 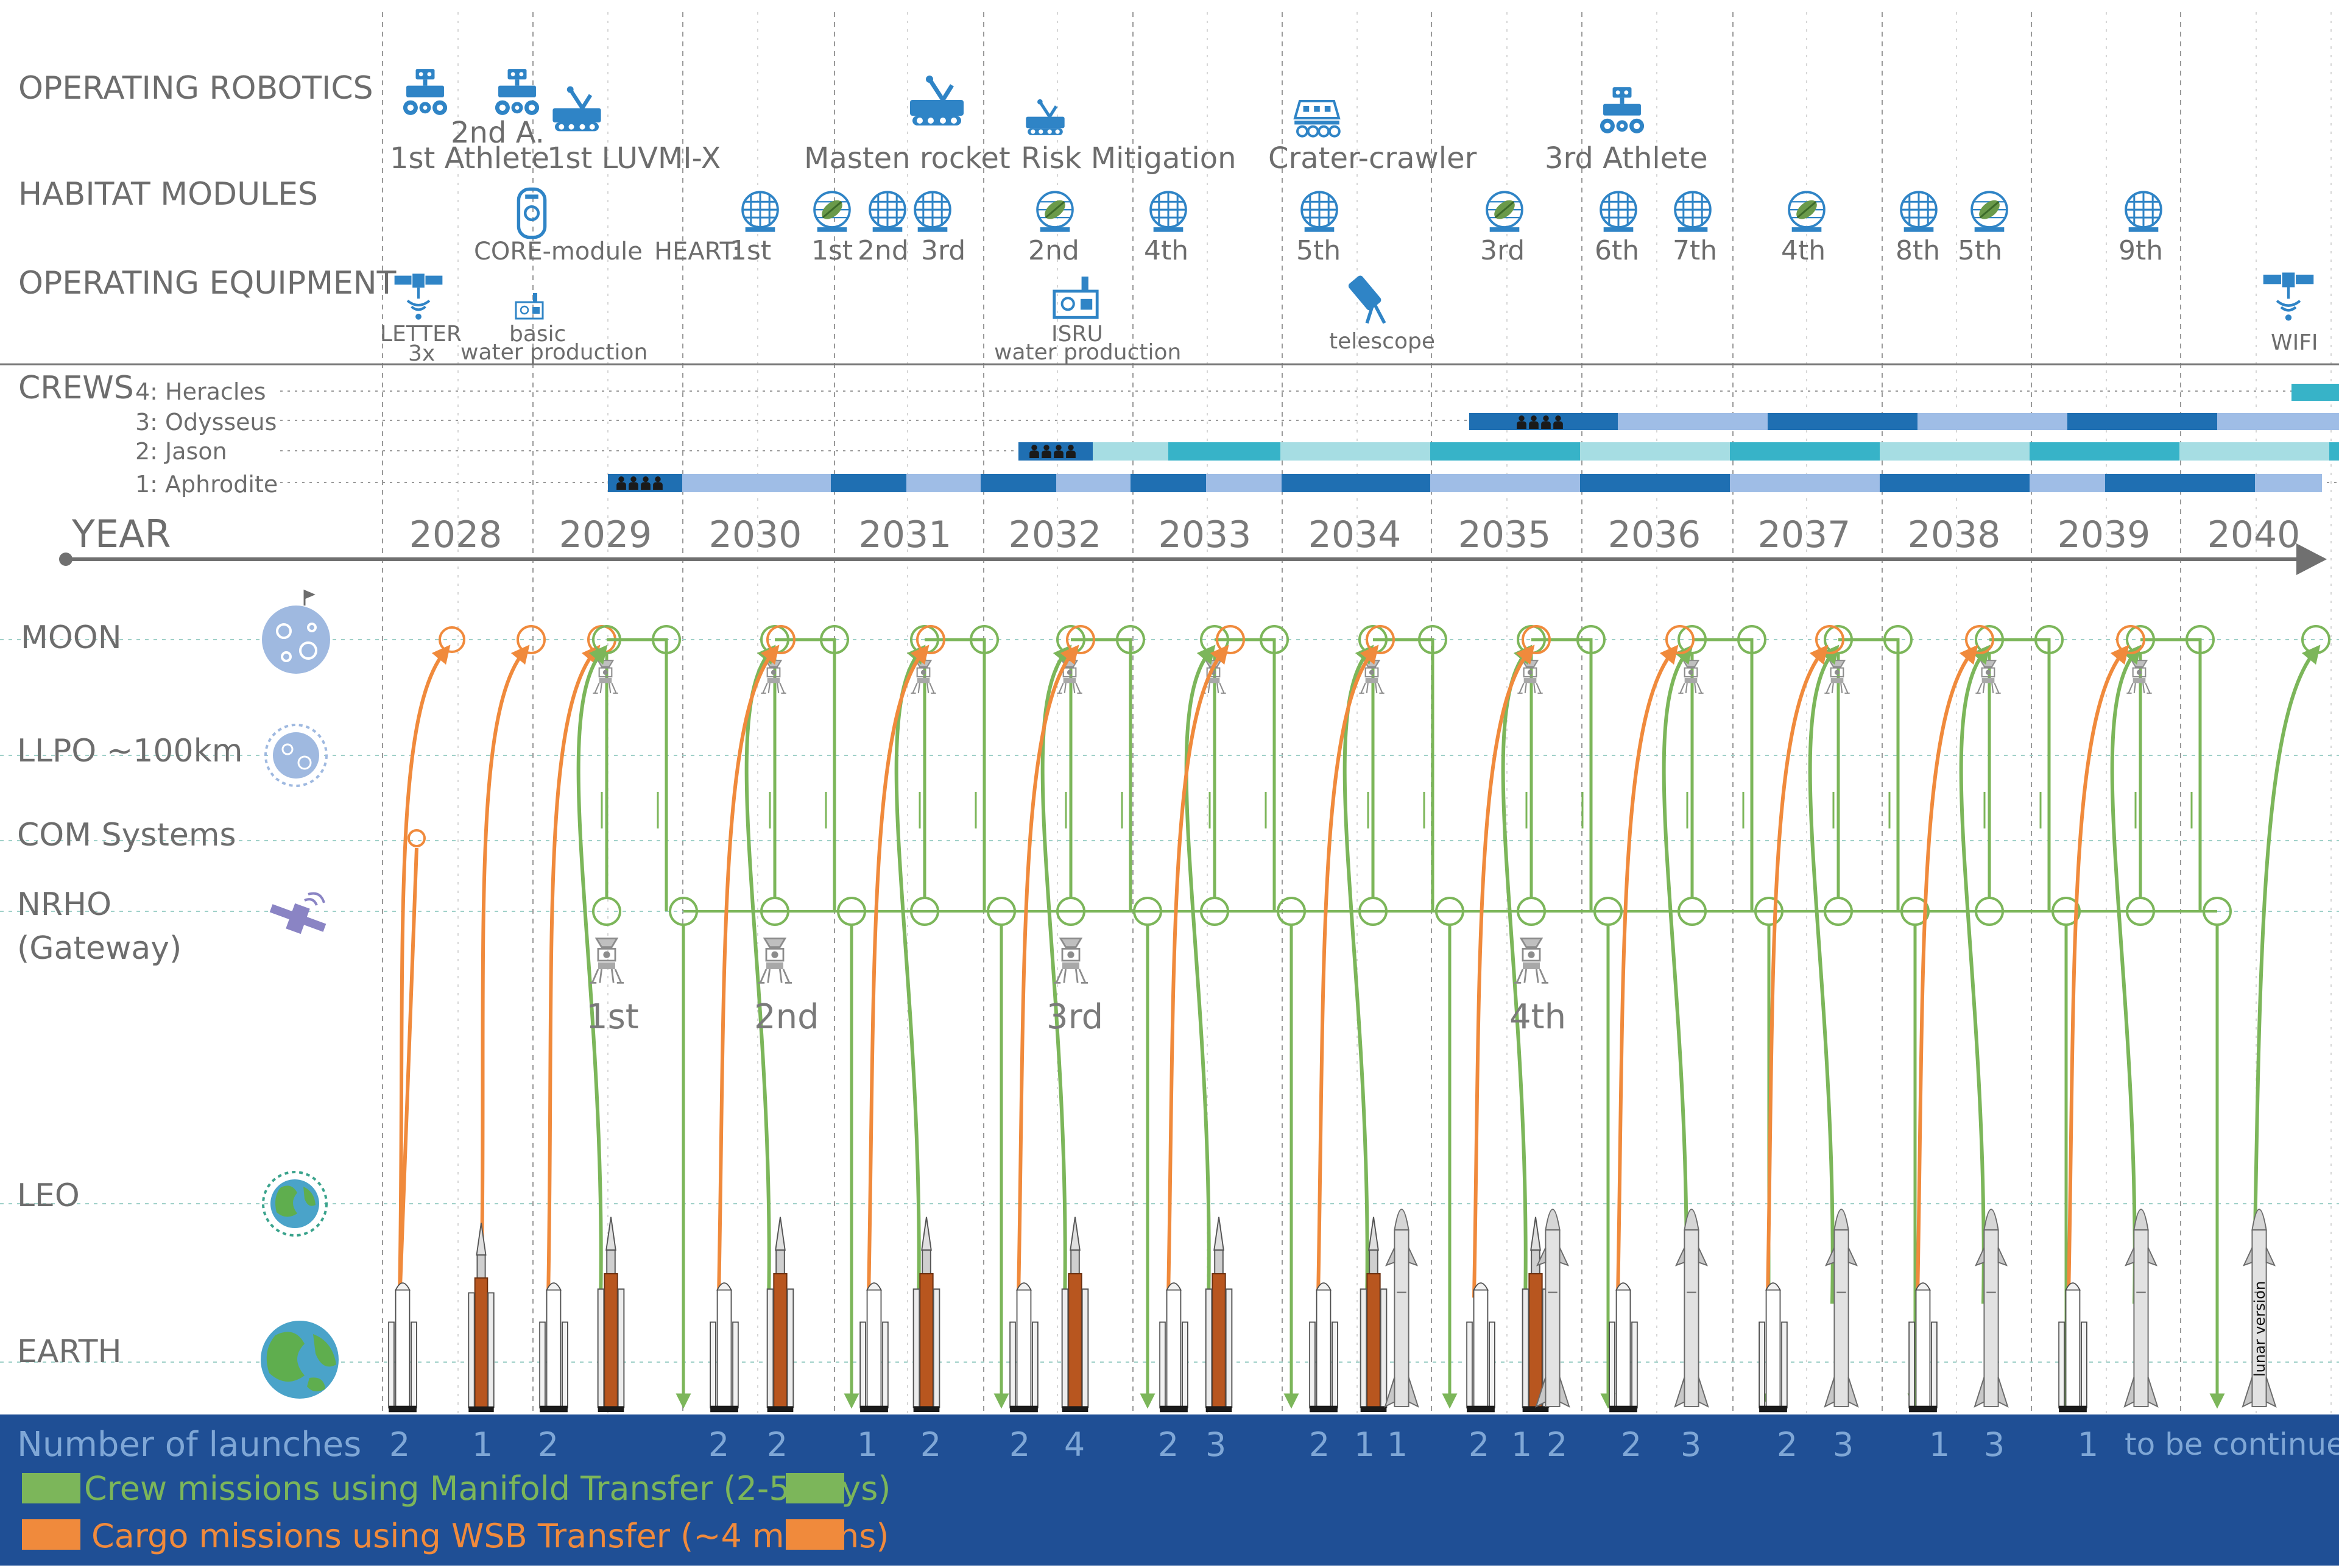 I want to click on axis-start-dot, so click(x=65, y=559).